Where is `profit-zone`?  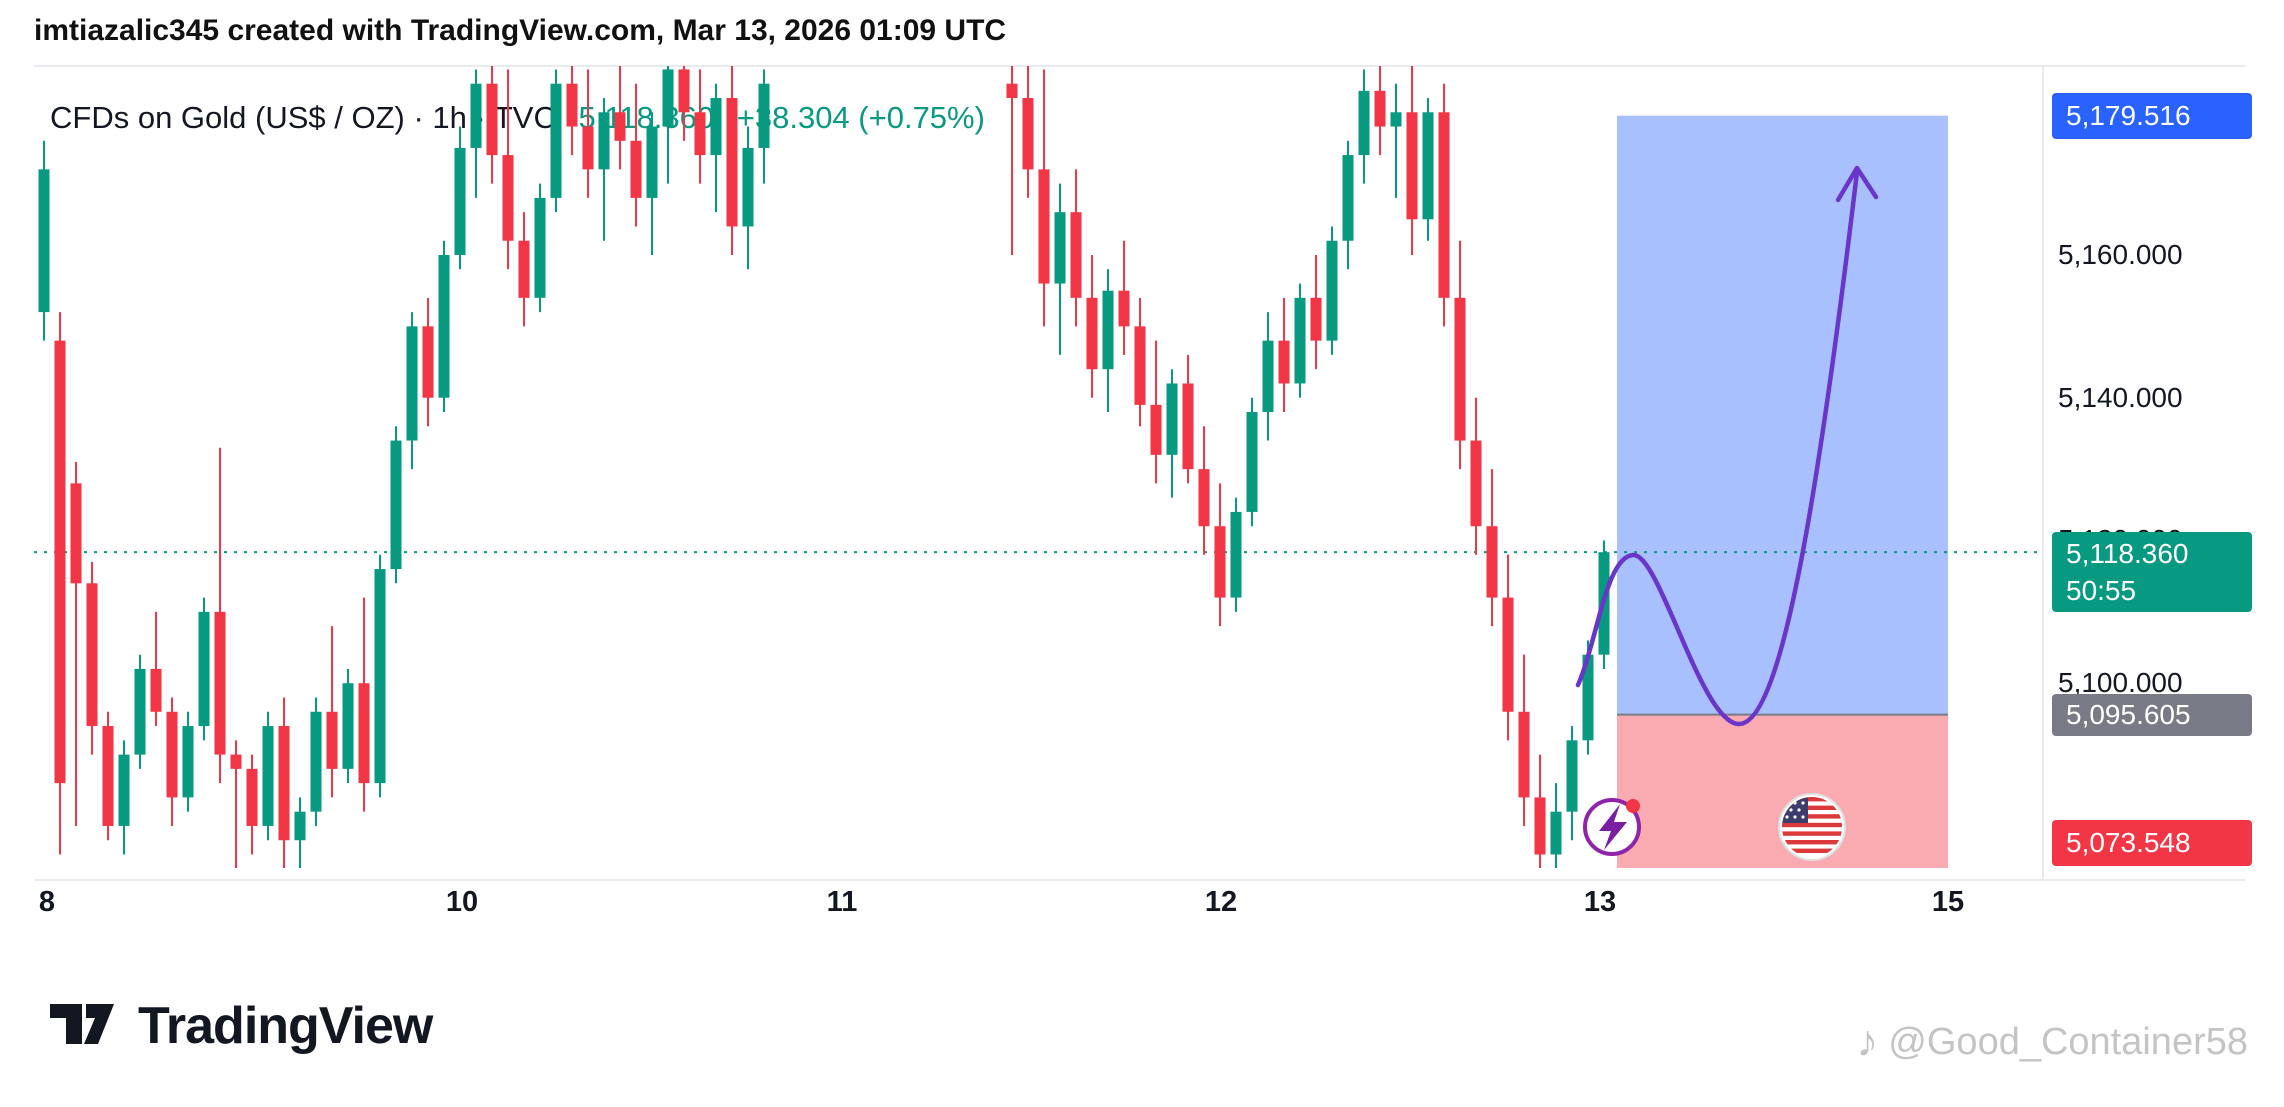 profit-zone is located at coordinates (1782, 415).